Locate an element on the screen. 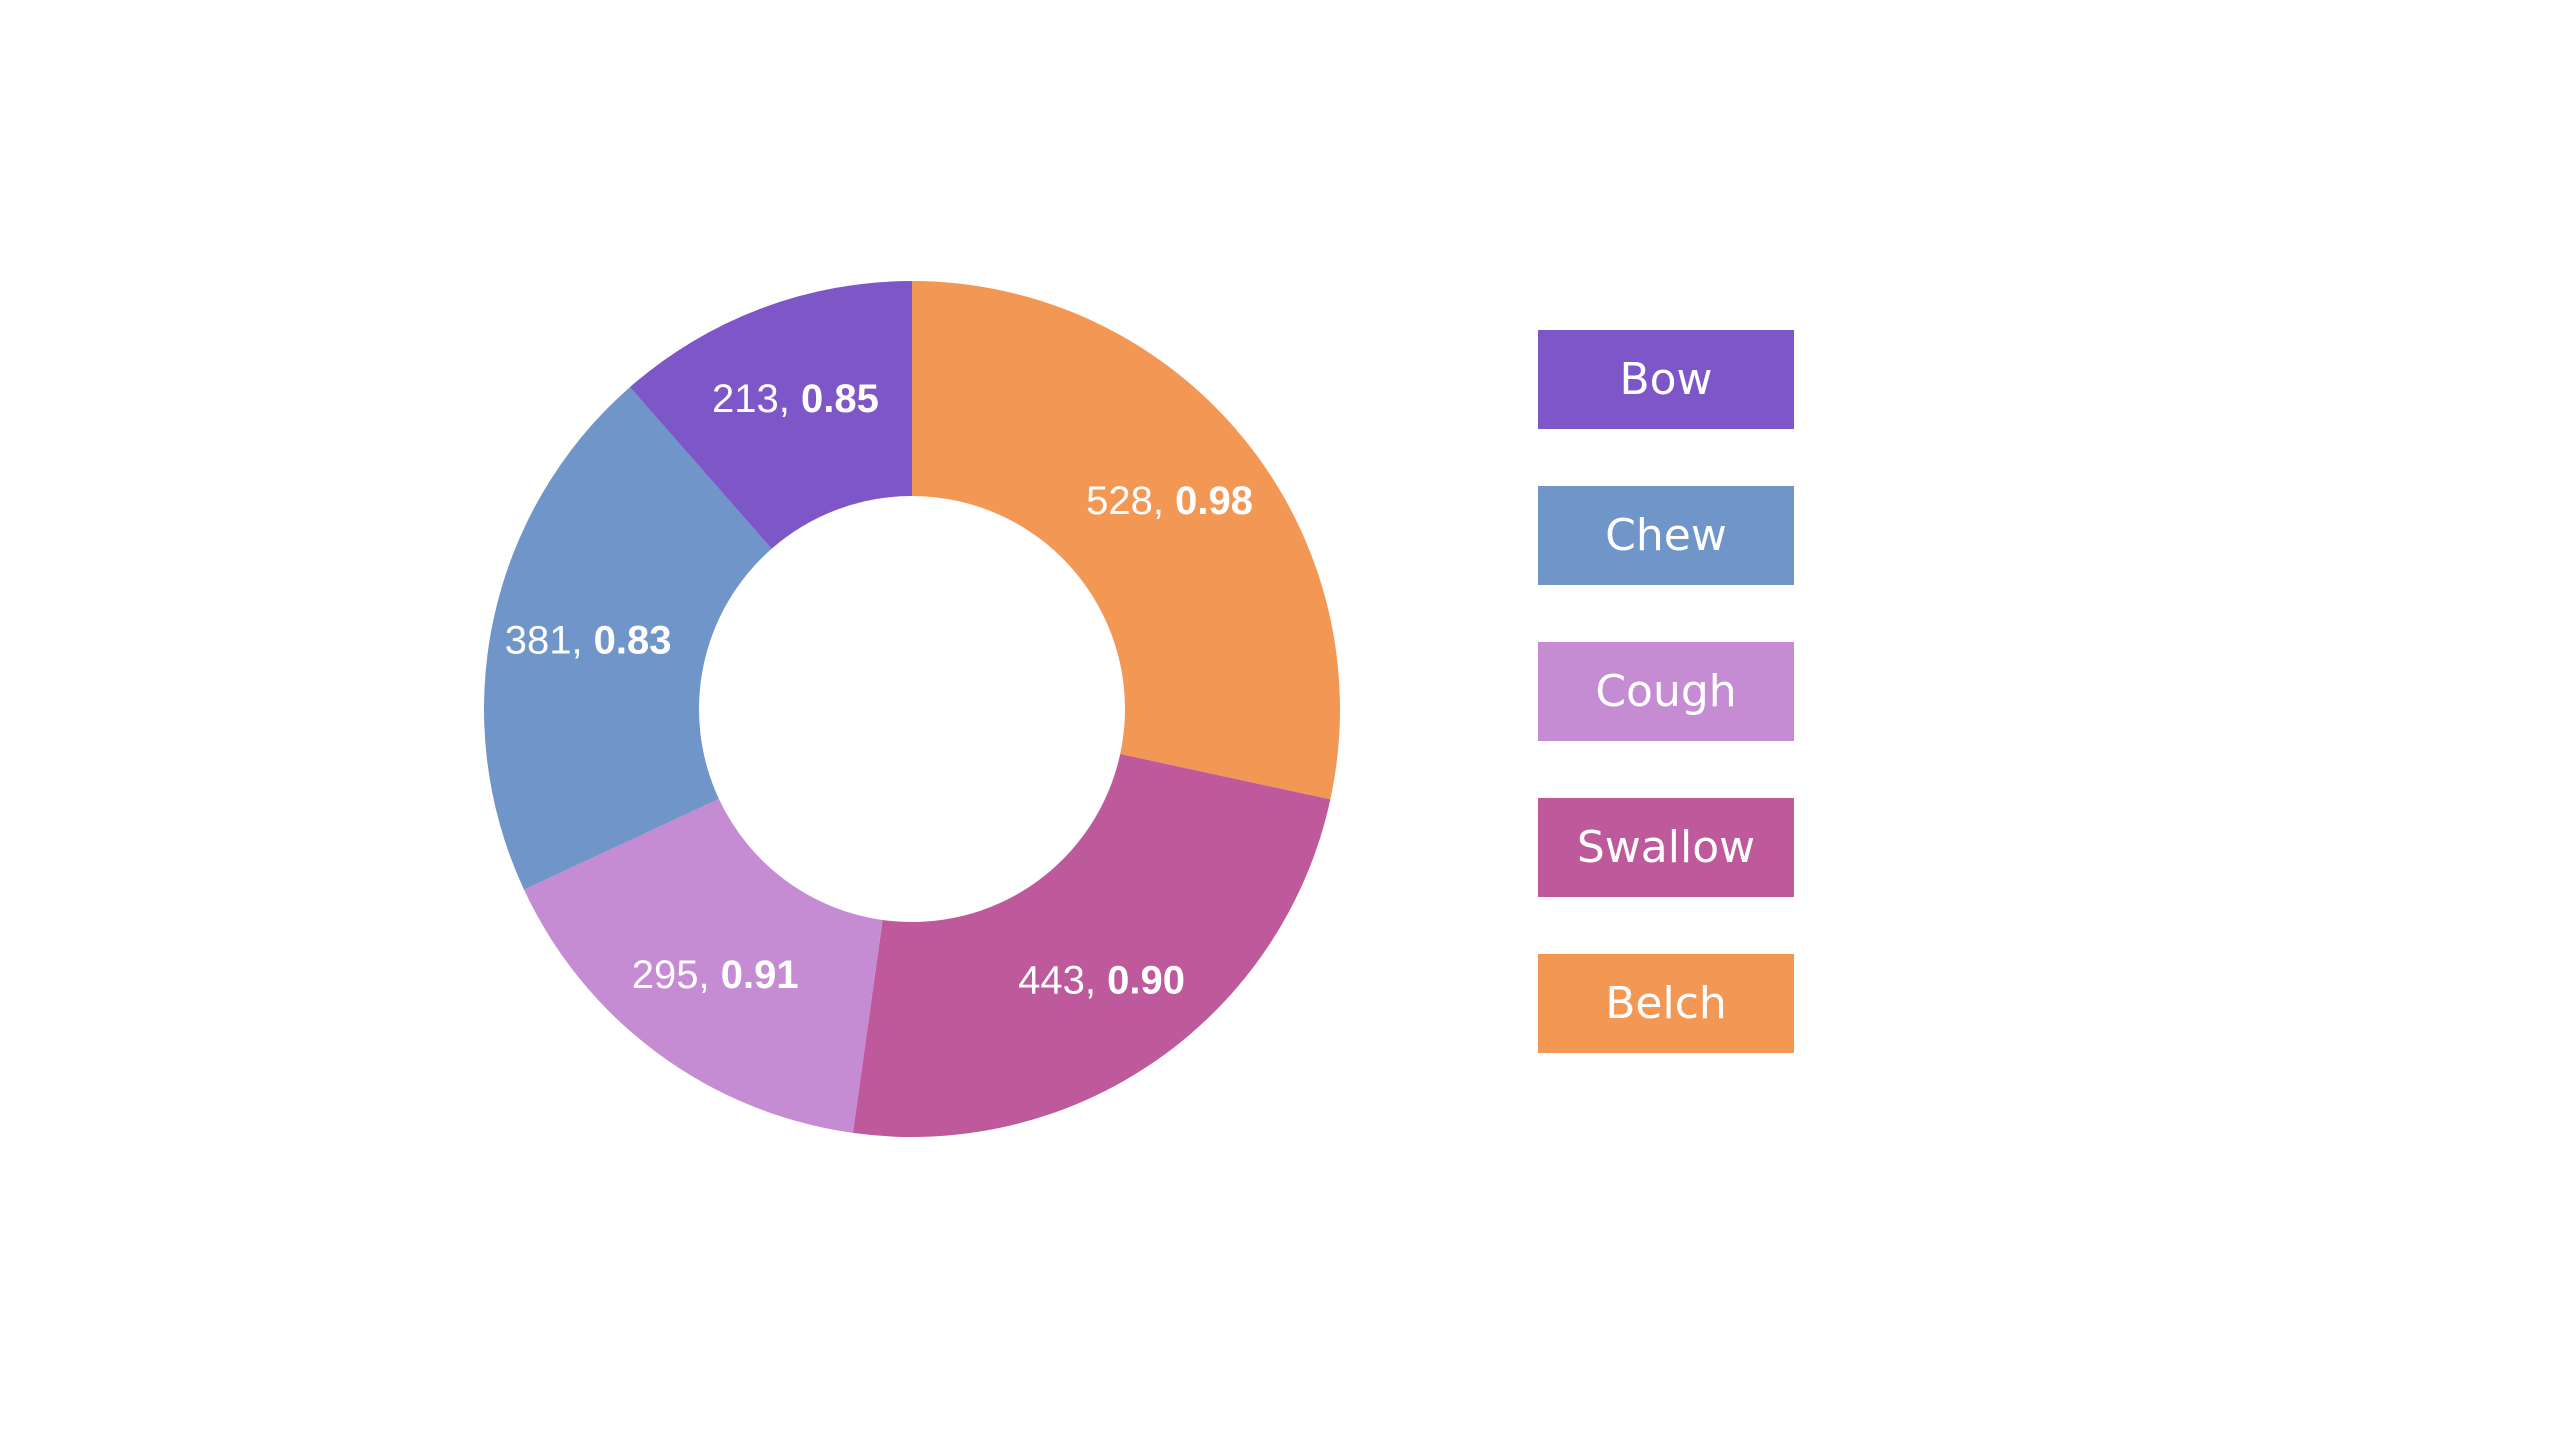 The height and width of the screenshot is (1440, 2560). slice-value-swallow: 443, is located at coordinates (1062, 980).